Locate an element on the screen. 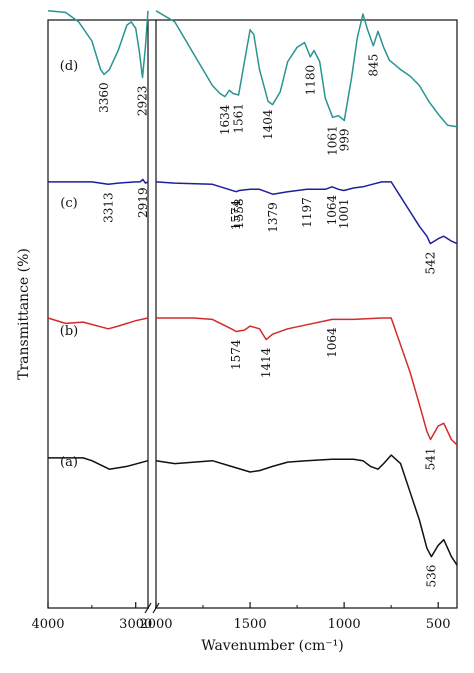 The width and height of the screenshot is (474, 673). peak-label: 2919 is located at coordinates (143, 202).